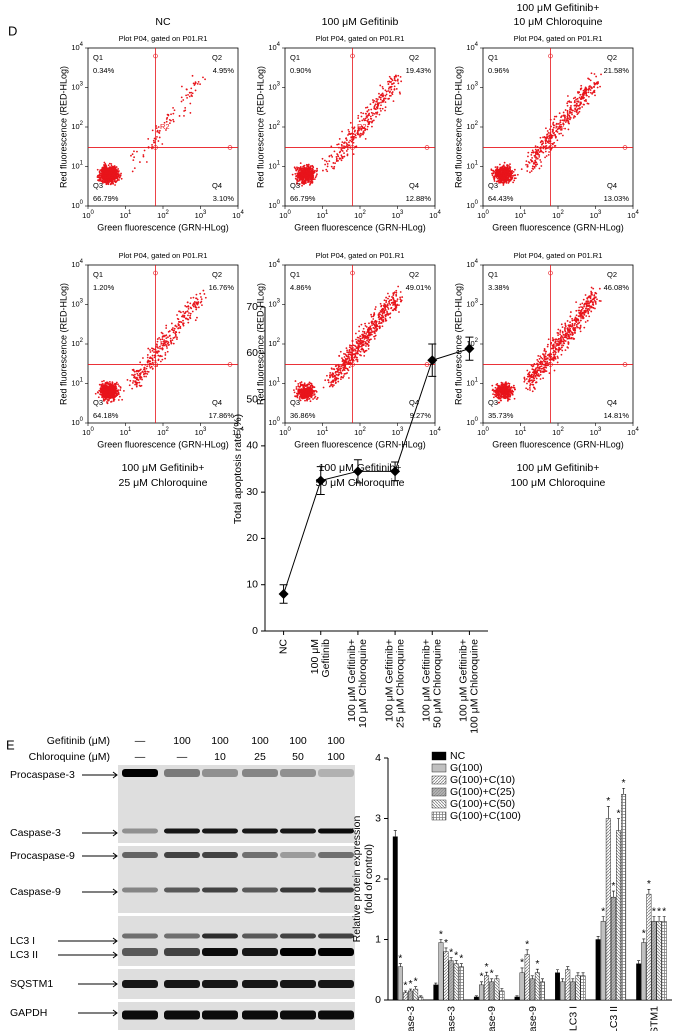 This screenshot has height=1031, width=677. I want to click on quadrant-percent: 66.79%, so click(106, 198).